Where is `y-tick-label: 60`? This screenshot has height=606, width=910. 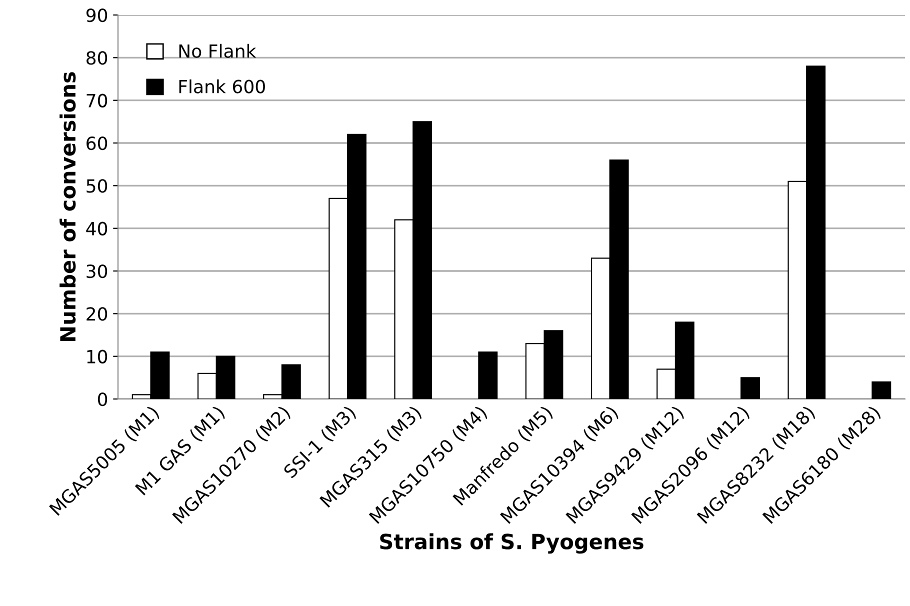 y-tick-label: 60 is located at coordinates (97, 143).